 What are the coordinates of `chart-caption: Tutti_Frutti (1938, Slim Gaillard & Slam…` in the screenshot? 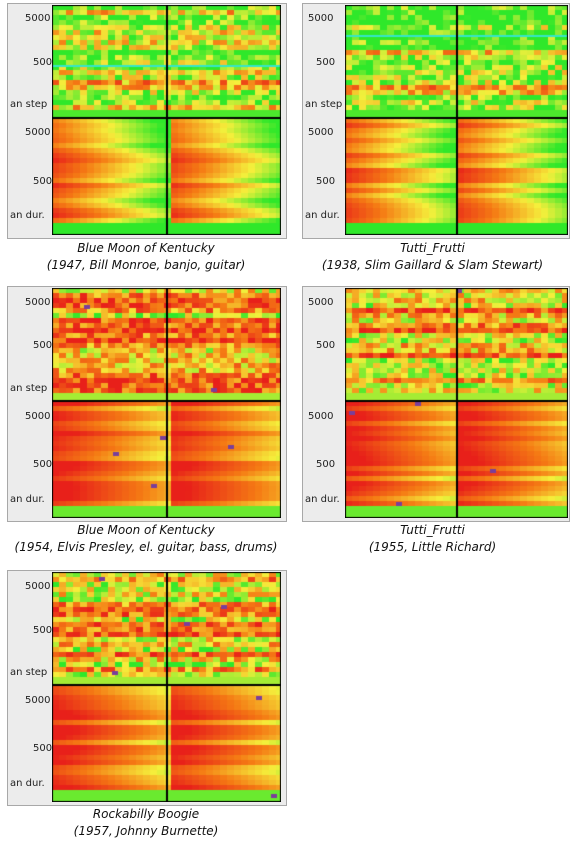 It's located at (432, 257).